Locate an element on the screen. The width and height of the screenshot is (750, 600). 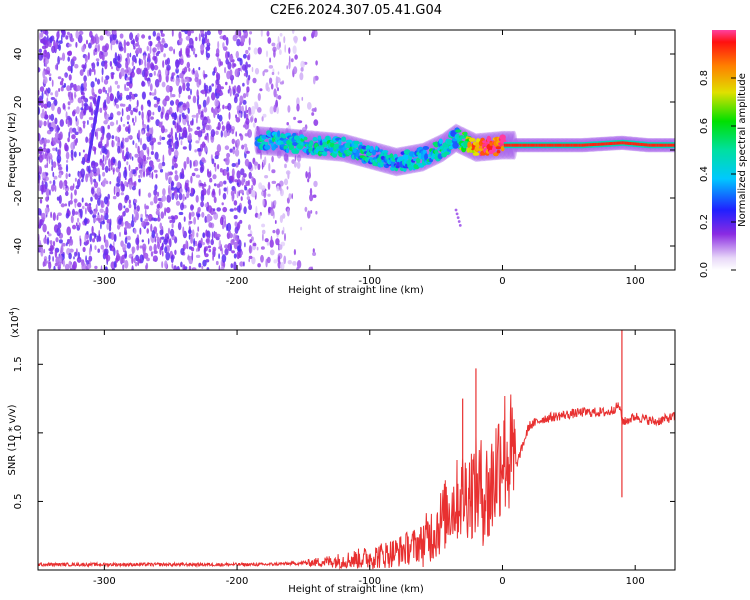
y-tick-label: 40 is located at coordinates (18, 54).